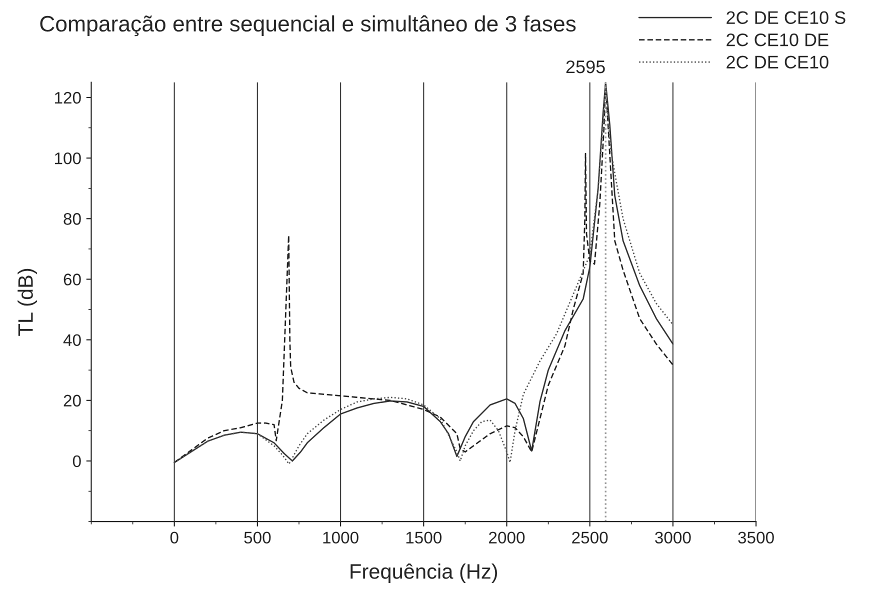 This screenshot has height=610, width=869. What do you see at coordinates (174, 538) in the screenshot?
I see `x-tick-label: 0` at bounding box center [174, 538].